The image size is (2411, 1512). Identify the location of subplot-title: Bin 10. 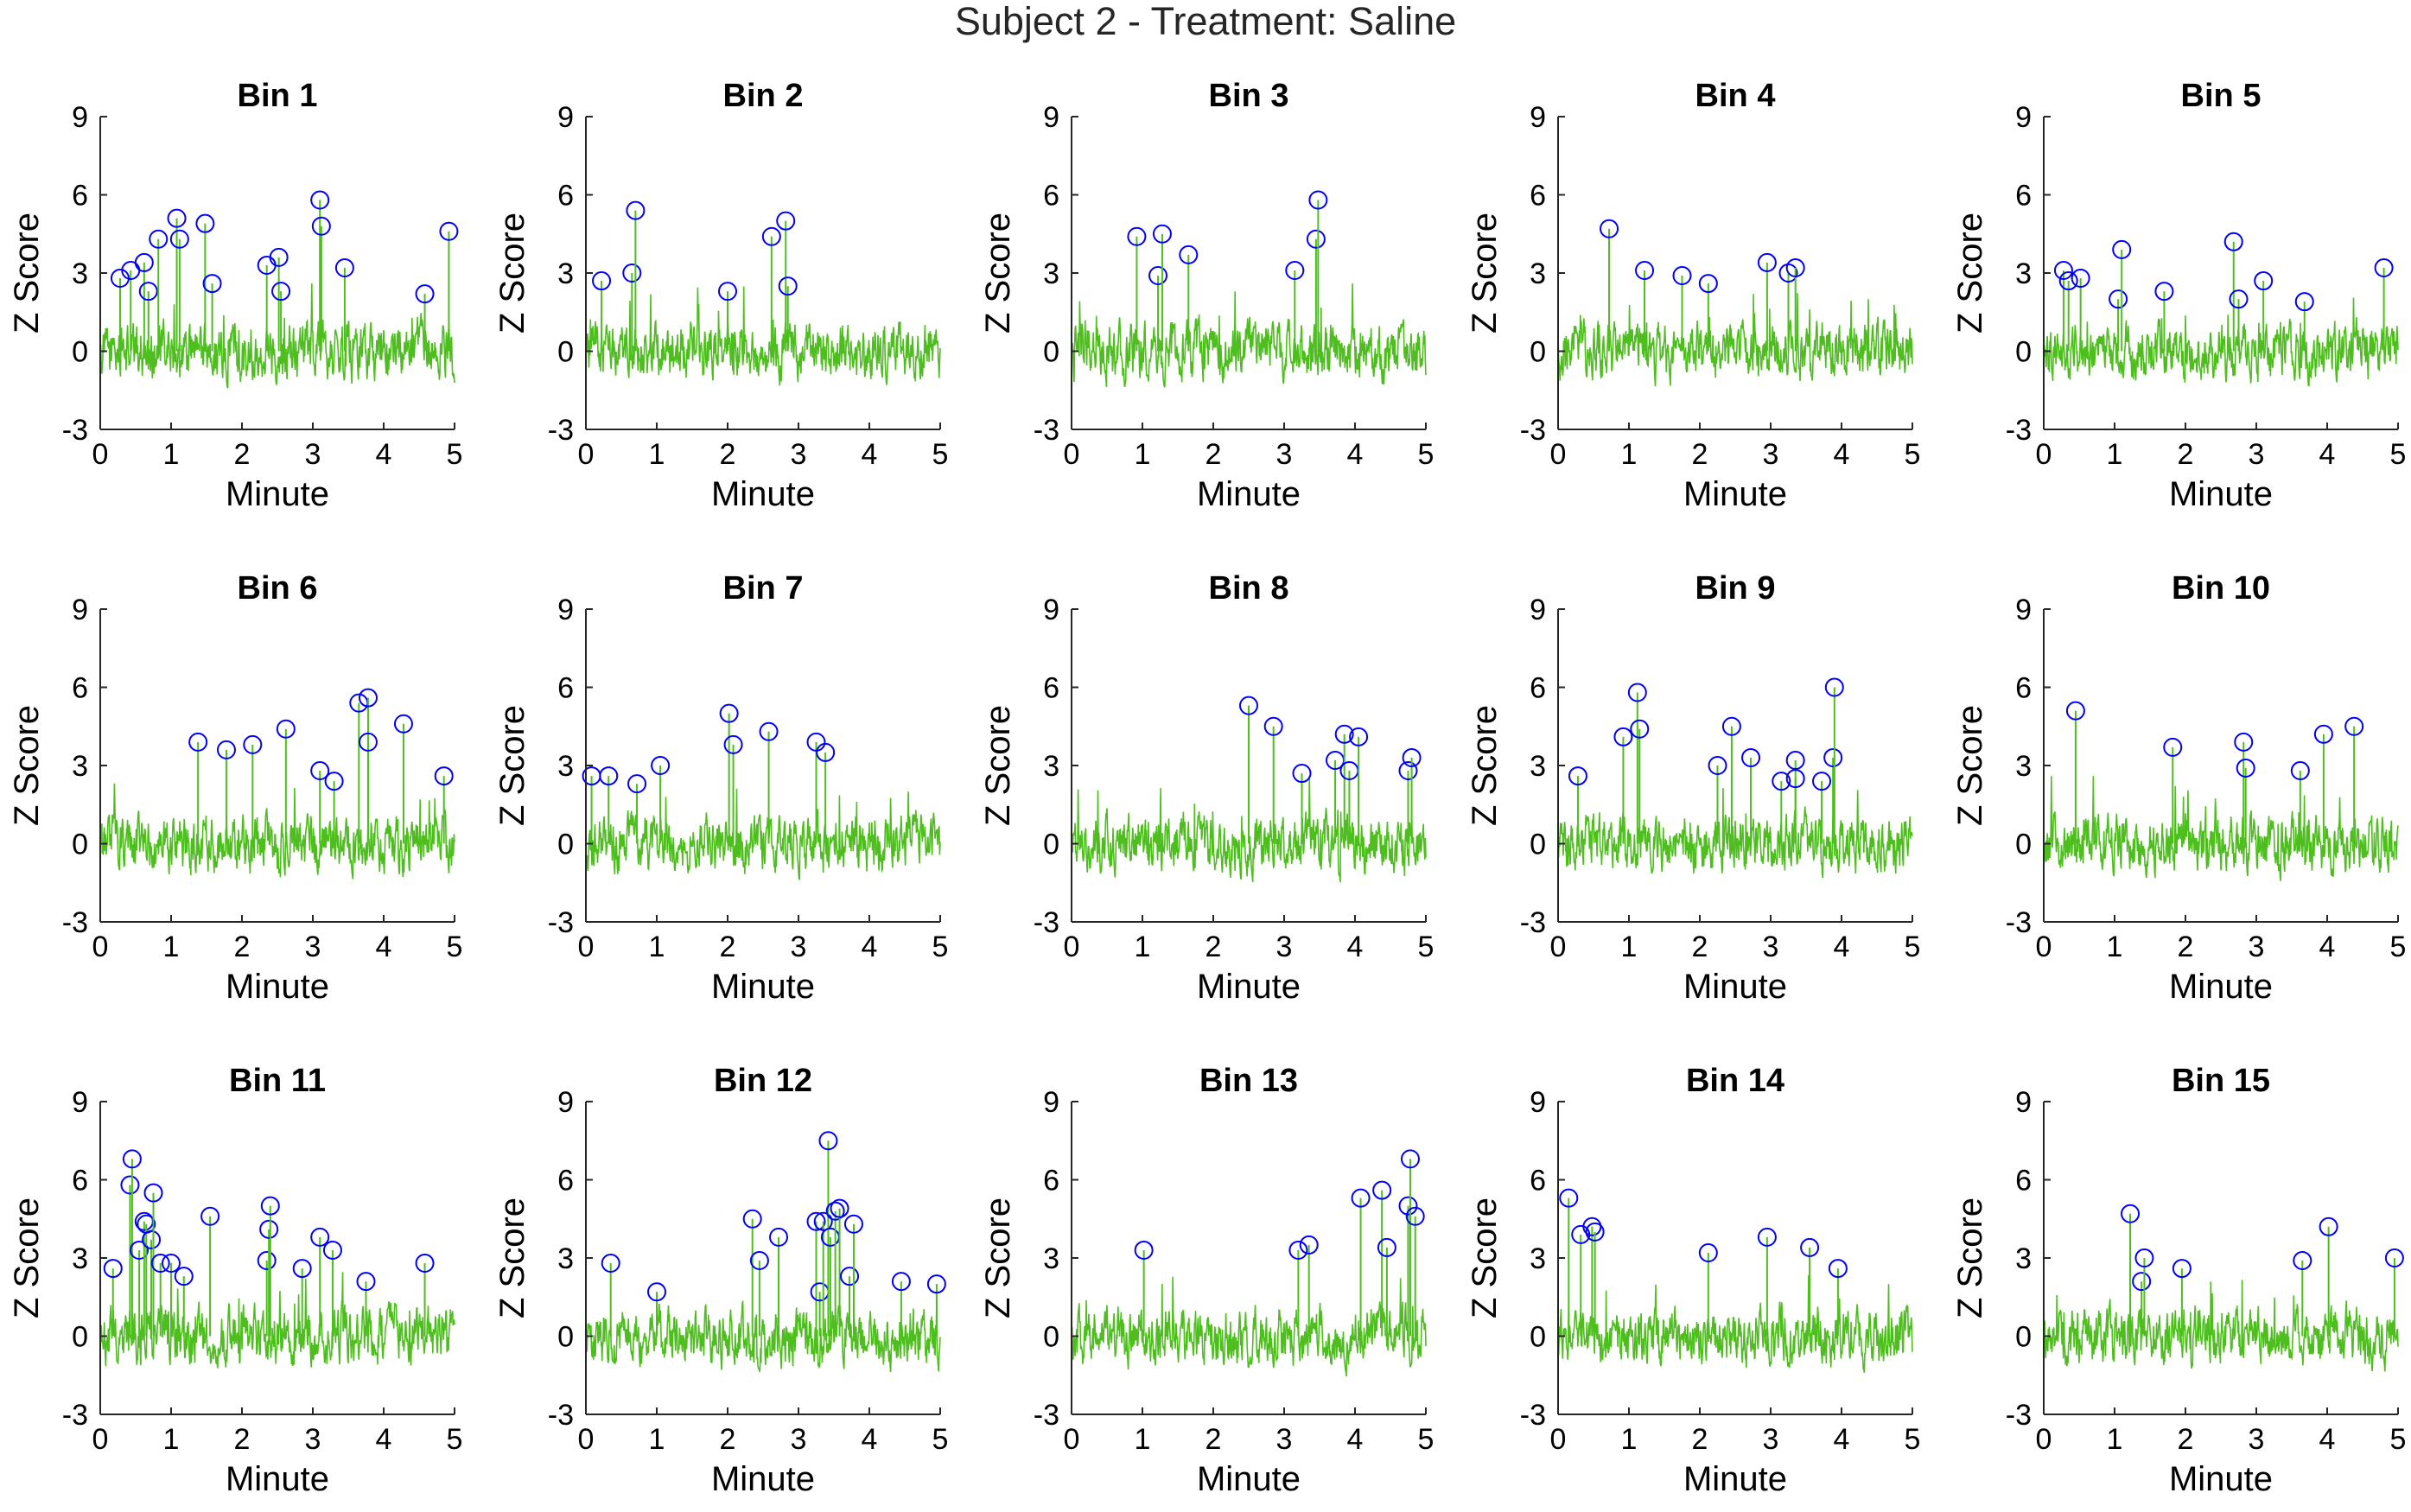
(2221, 588).